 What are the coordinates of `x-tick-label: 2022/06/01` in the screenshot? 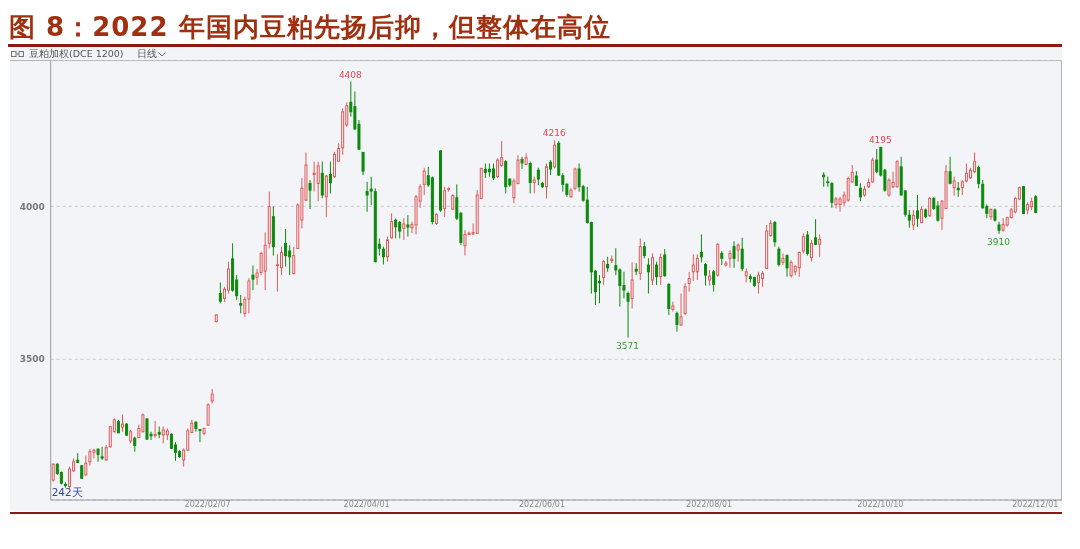 It's located at (542, 504).